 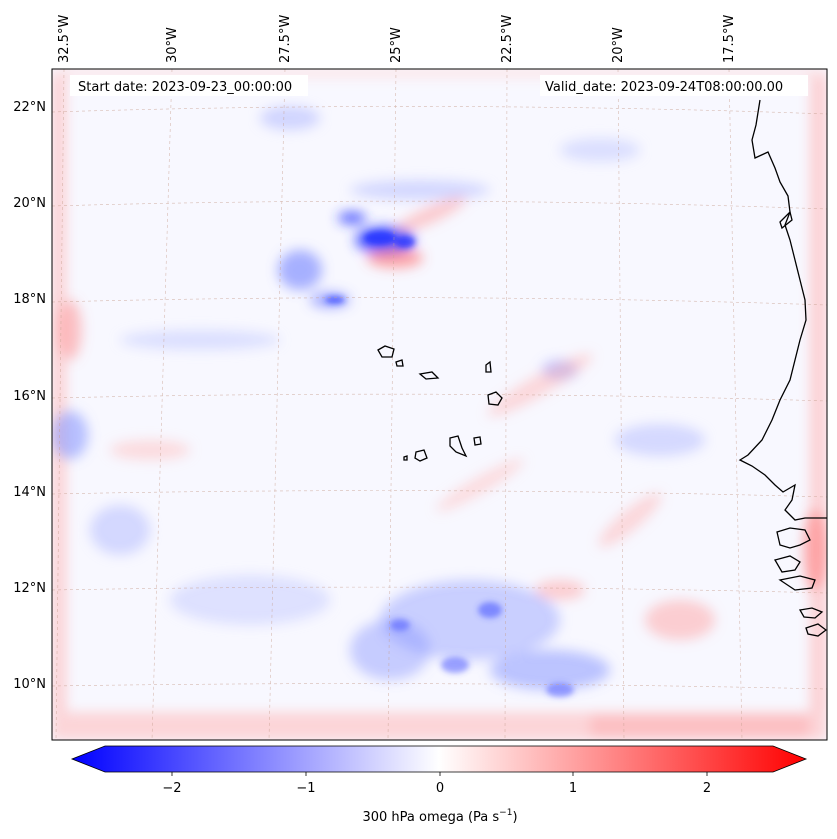 I want to click on start-date-label: Start date: 2023-09-23_00:00:00, so click(x=185, y=87).